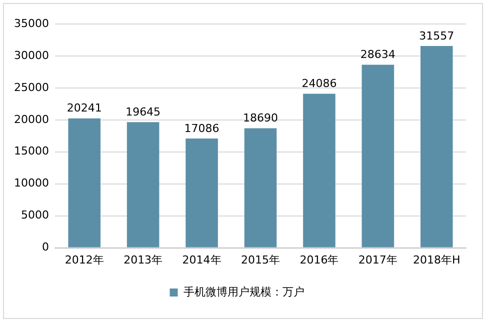 This screenshot has height=324, width=487. I want to click on y-tick-label: 5000, so click(34, 215).